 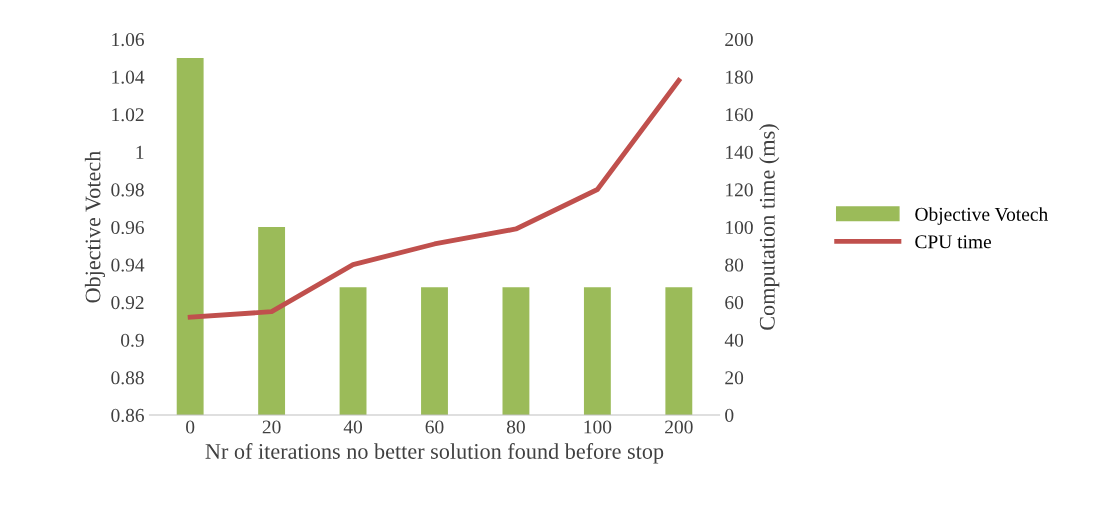 What do you see at coordinates (128, 265) in the screenshot?
I see `y-tick-label: 0.94` at bounding box center [128, 265].